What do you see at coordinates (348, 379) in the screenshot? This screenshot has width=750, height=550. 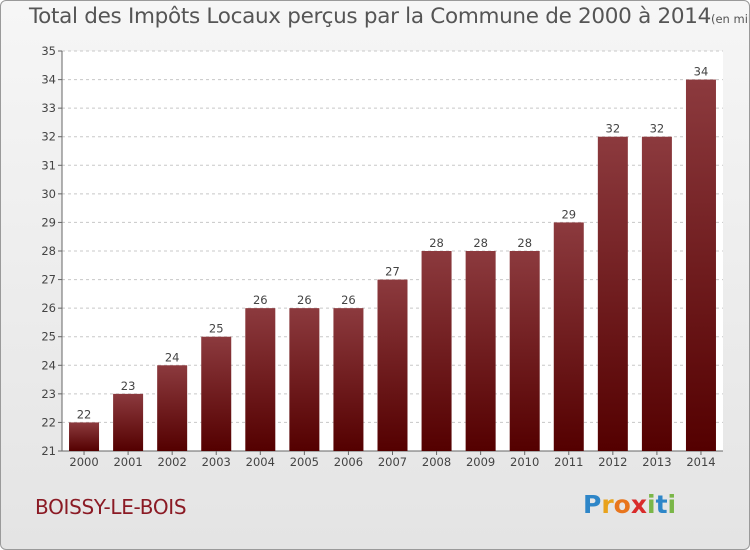 I see `bar-2006` at bounding box center [348, 379].